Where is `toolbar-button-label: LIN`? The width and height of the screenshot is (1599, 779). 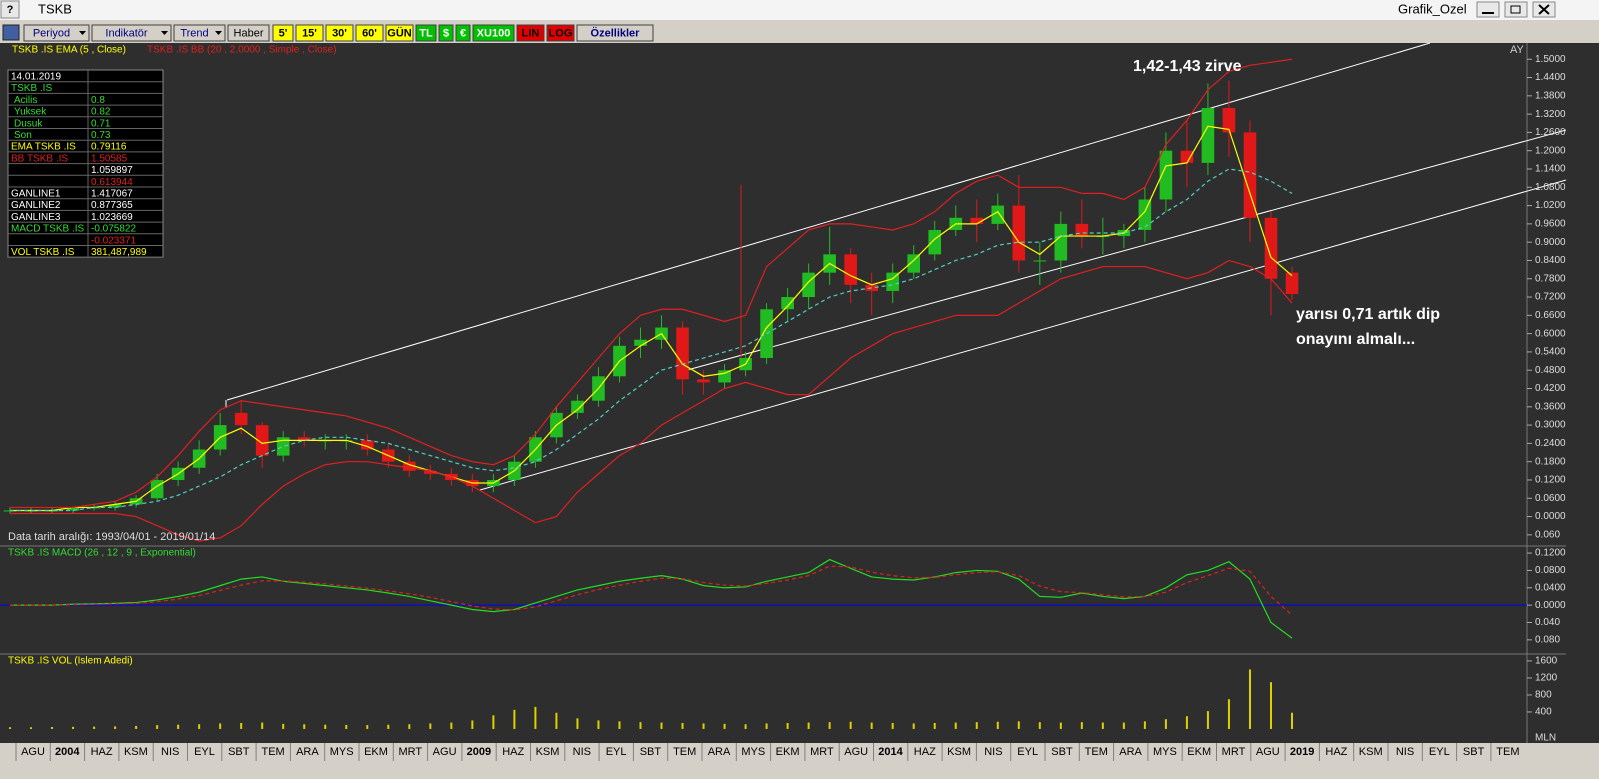
toolbar-button-label: LIN is located at coordinates (531, 33).